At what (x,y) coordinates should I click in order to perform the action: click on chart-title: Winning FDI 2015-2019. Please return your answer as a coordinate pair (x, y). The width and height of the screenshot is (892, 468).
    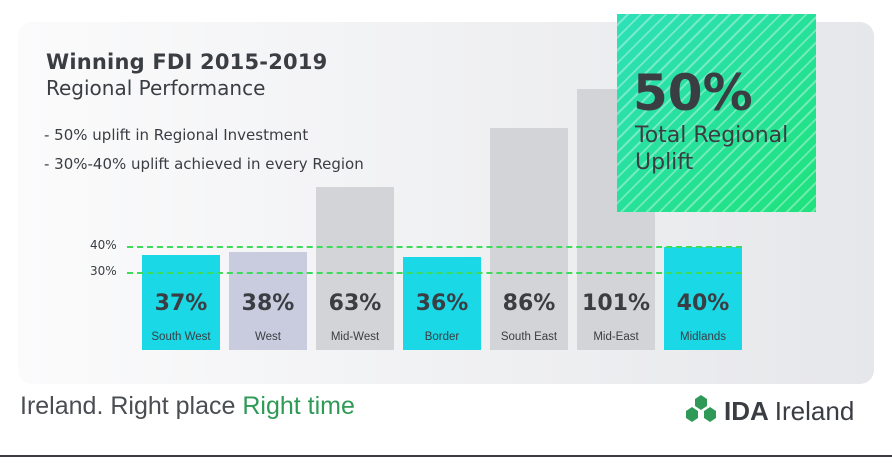
    Looking at the image, I should click on (187, 62).